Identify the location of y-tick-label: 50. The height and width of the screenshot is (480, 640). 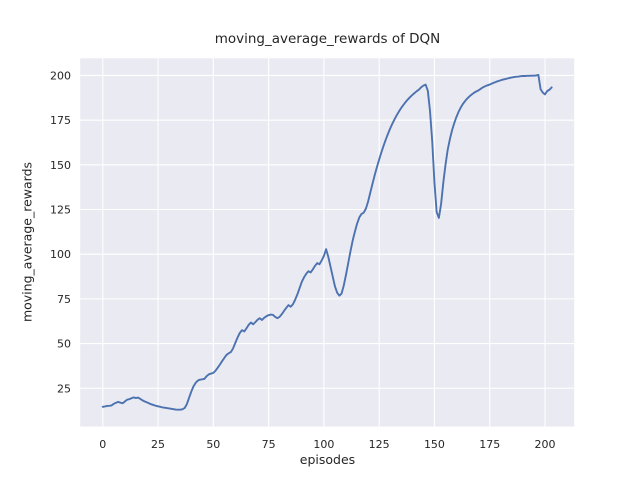
(64, 344).